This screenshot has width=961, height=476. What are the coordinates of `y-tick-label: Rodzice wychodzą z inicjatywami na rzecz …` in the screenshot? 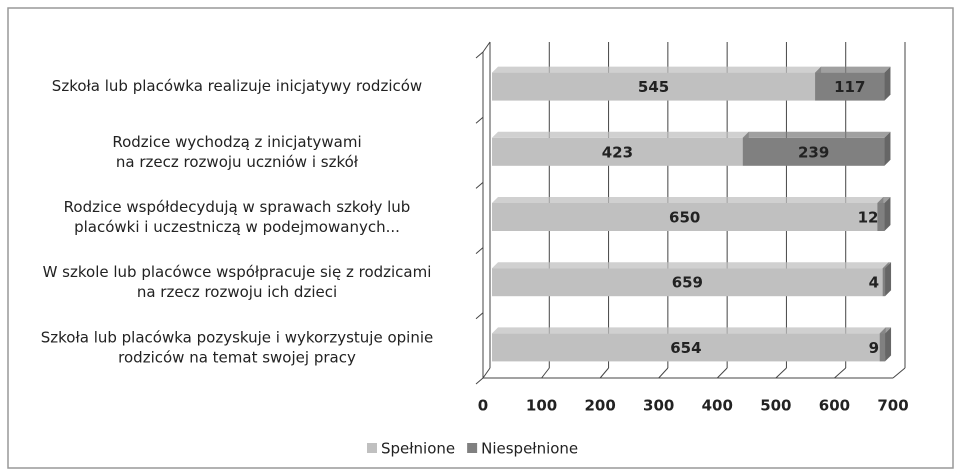 It's located at (236, 151).